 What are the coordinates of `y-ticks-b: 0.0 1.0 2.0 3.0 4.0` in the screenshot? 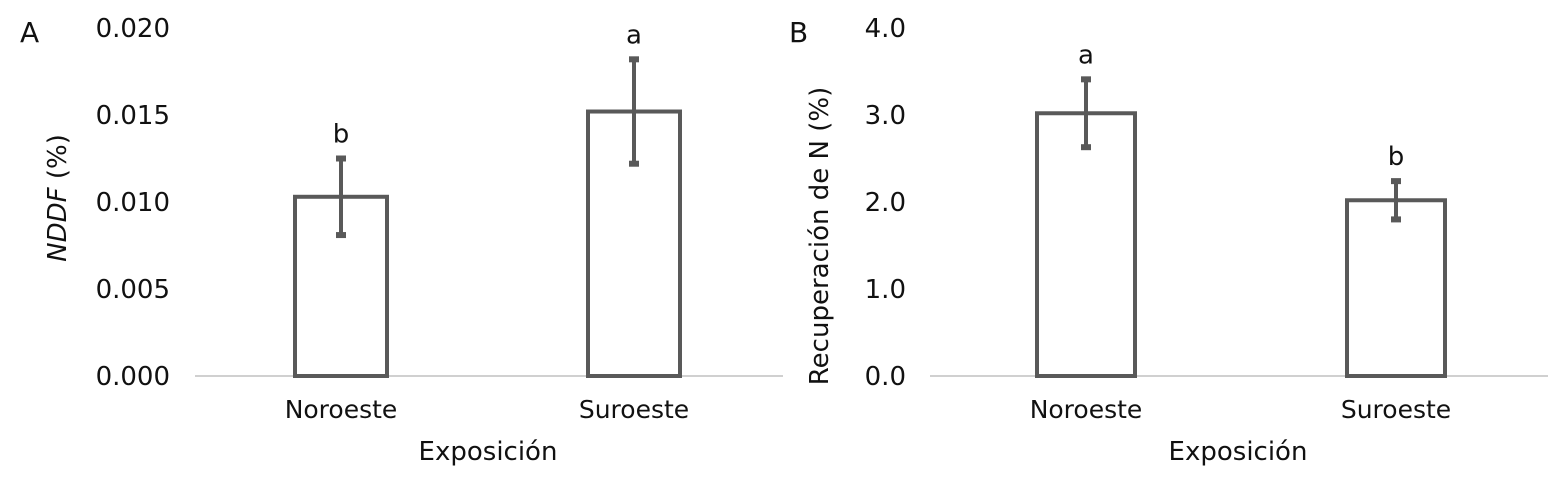 It's located at (885, 203).